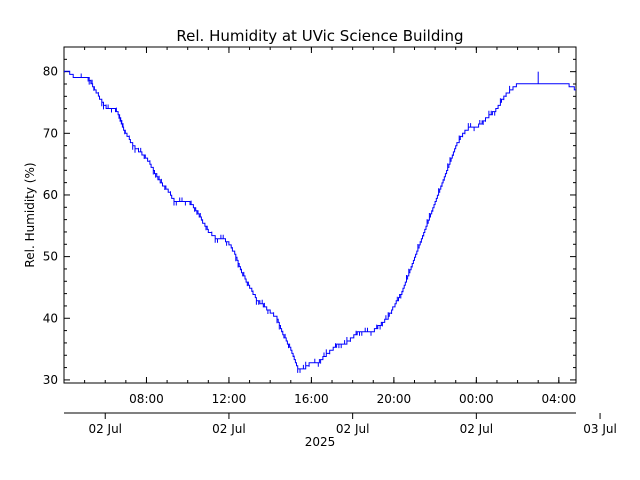  Describe the element at coordinates (50, 72) in the screenshot. I see `y-tick-label: 80` at that location.